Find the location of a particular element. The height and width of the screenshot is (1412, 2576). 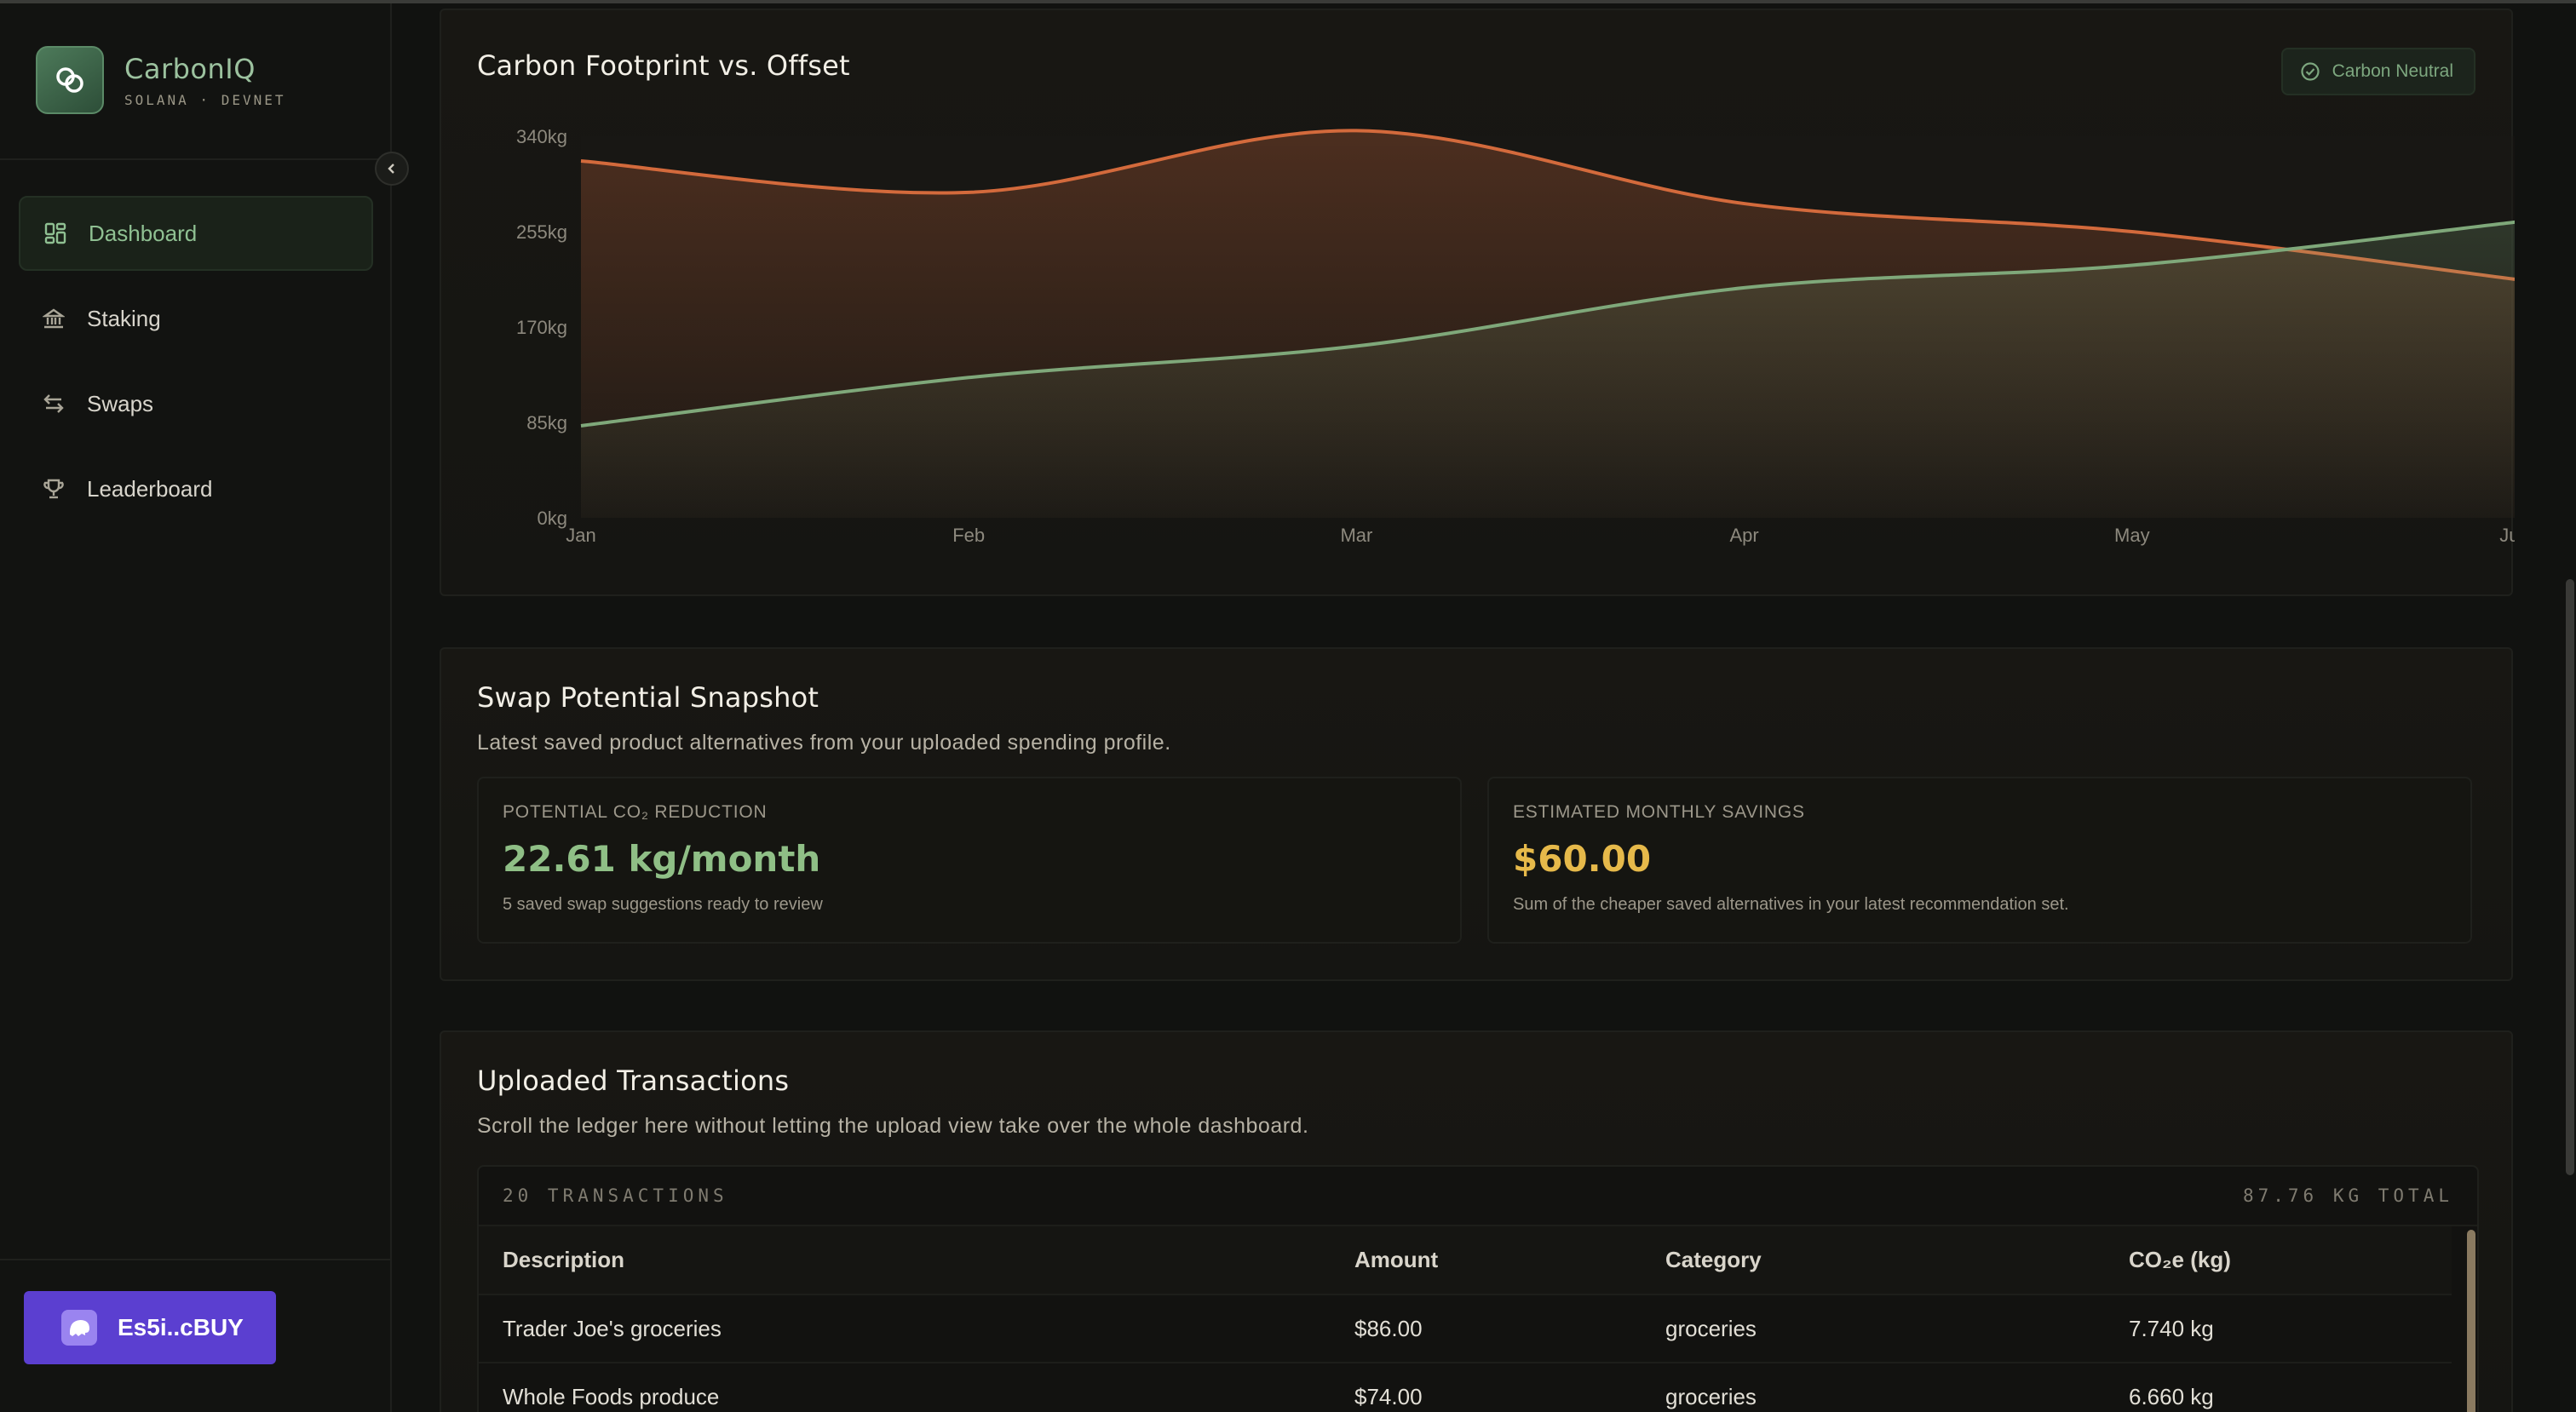

sidebar-item-staking: Staking is located at coordinates (196, 318).